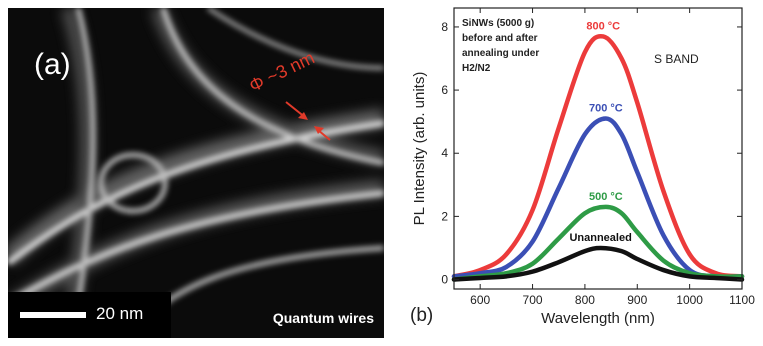  What do you see at coordinates (444, 27) in the screenshot?
I see `y-tick-label: 8` at bounding box center [444, 27].